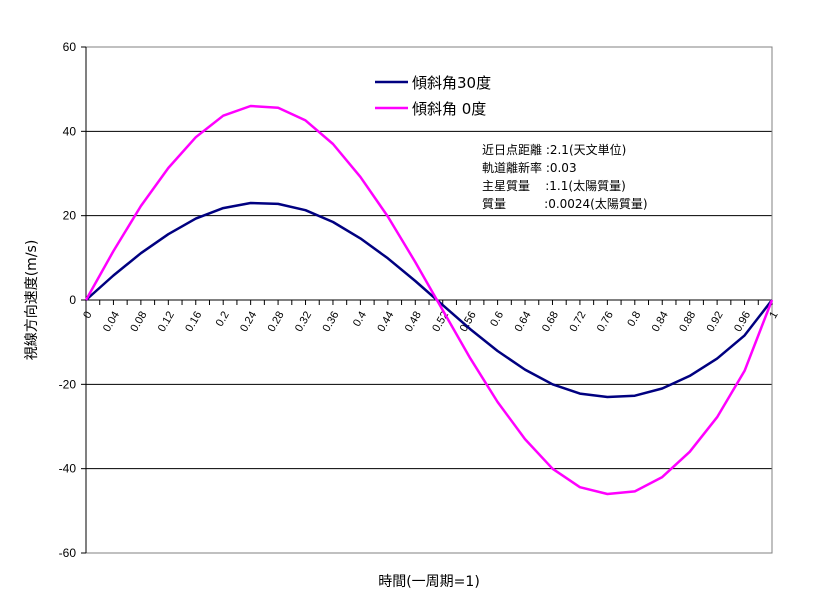  Describe the element at coordinates (449, 109) in the screenshot. I see `legend-label-series-2: 傾斜角 0度` at that location.